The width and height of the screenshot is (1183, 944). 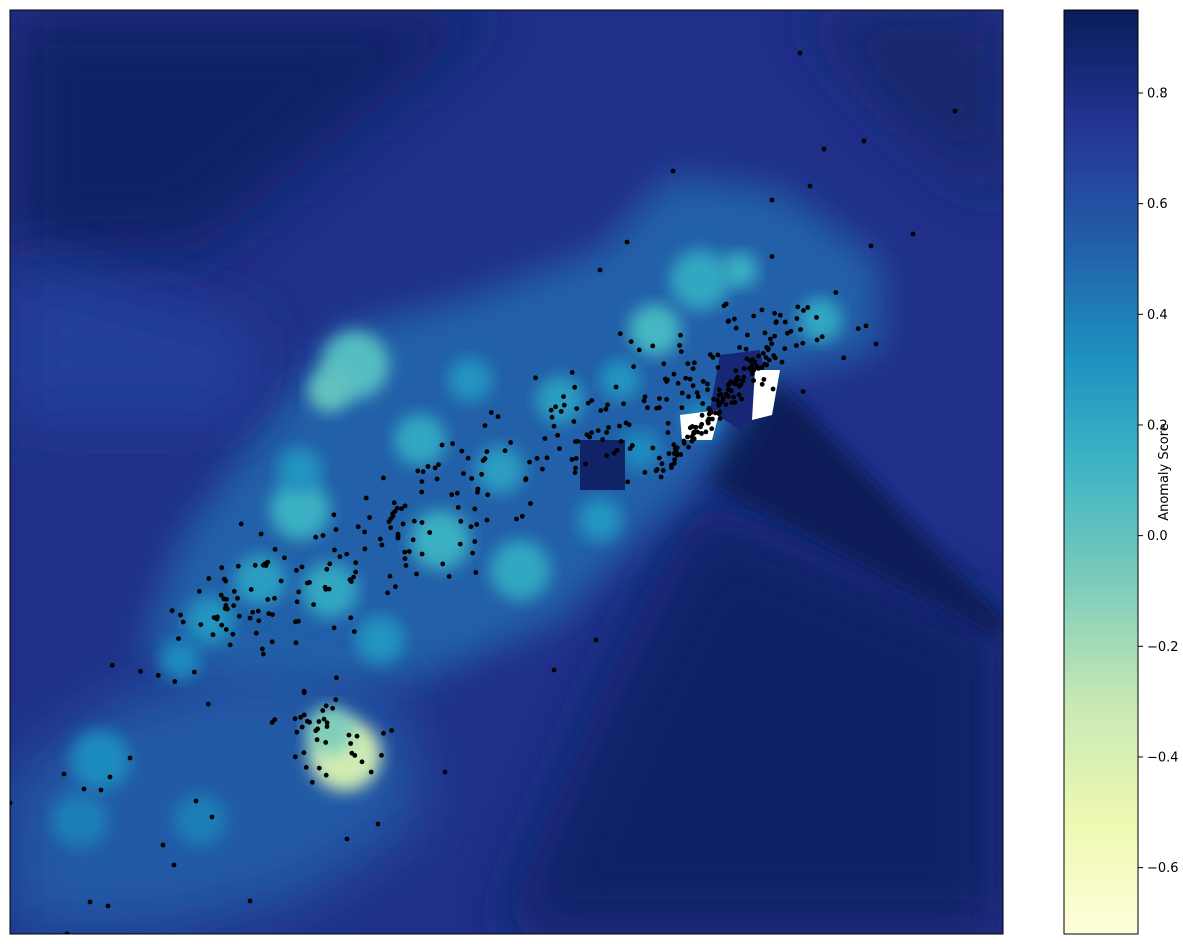 What do you see at coordinates (1158, 481) in the screenshot?
I see `colorbar-ticks: −0.6 −0.4 −0.2 0.0 0.2 0.4 0.6 0.8` at bounding box center [1158, 481].